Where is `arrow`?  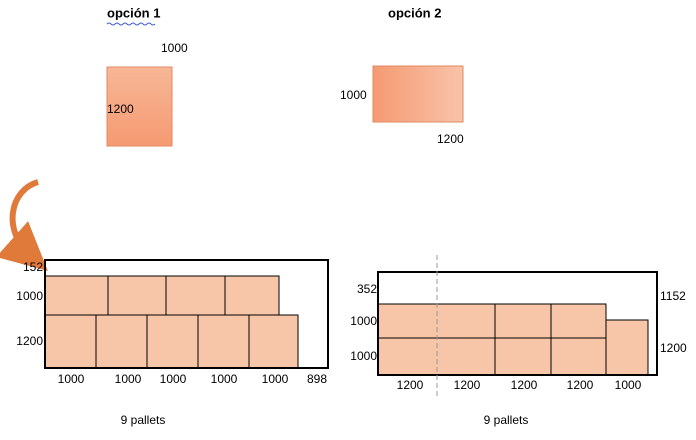 arrow is located at coordinates (24, 225).